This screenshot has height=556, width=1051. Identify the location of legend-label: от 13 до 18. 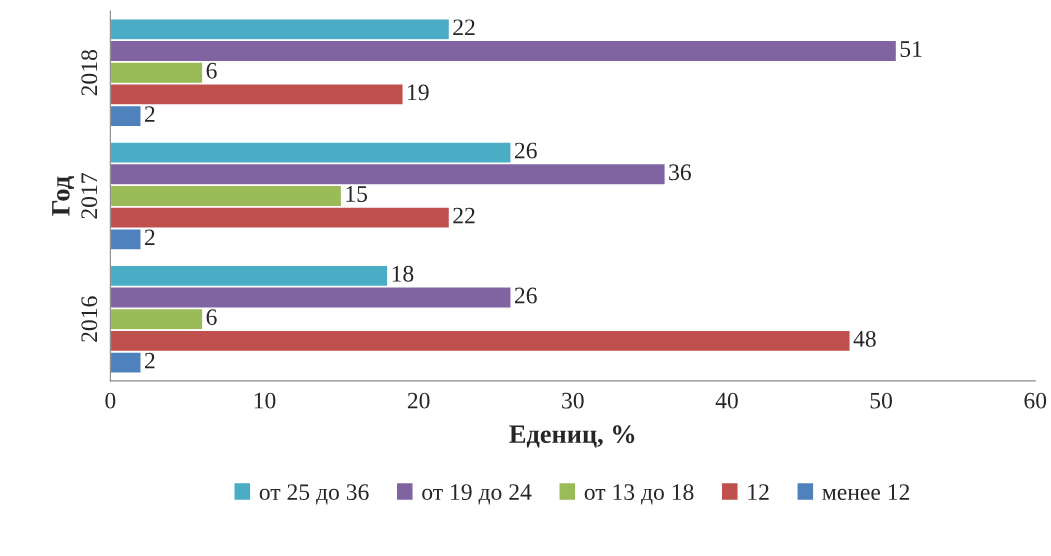
(639, 494).